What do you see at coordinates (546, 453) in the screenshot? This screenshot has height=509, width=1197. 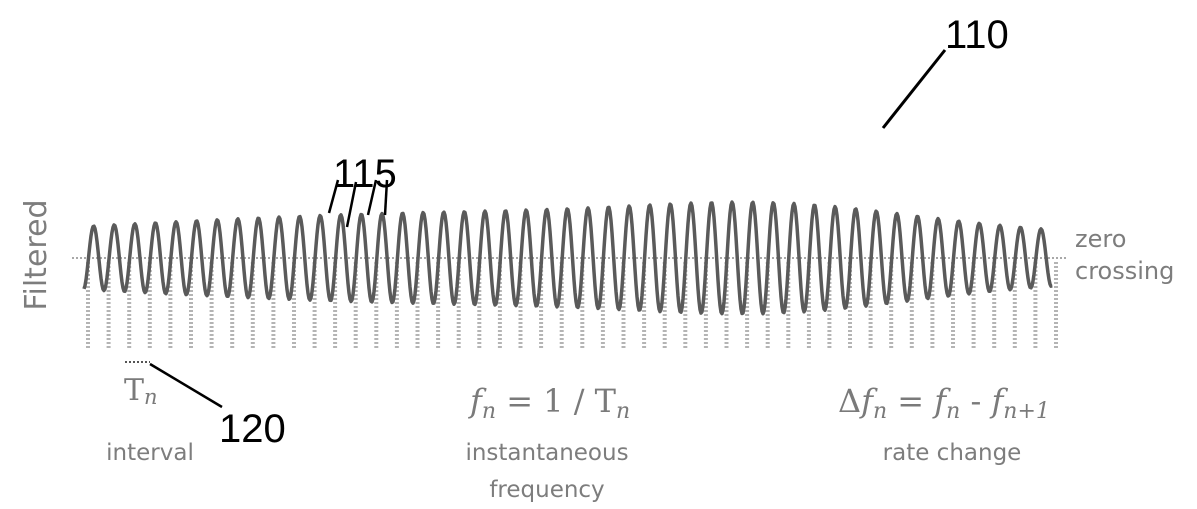 I see `instantaneous-frequency-caption-line1: instantaneous` at bounding box center [546, 453].